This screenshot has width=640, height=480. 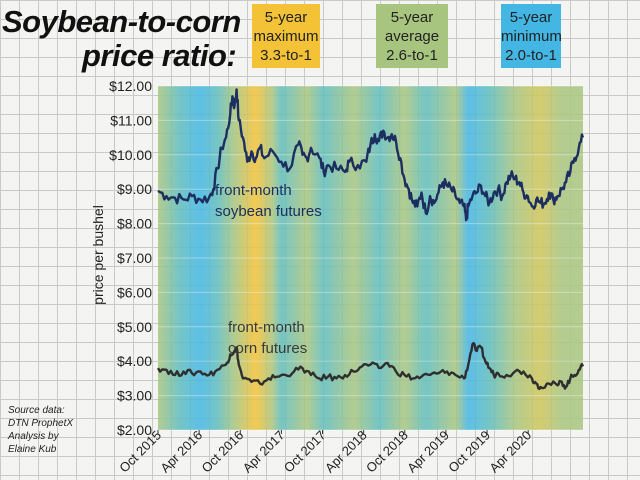 I want to click on legend-max-line-1: 5-year, so click(x=286, y=17).